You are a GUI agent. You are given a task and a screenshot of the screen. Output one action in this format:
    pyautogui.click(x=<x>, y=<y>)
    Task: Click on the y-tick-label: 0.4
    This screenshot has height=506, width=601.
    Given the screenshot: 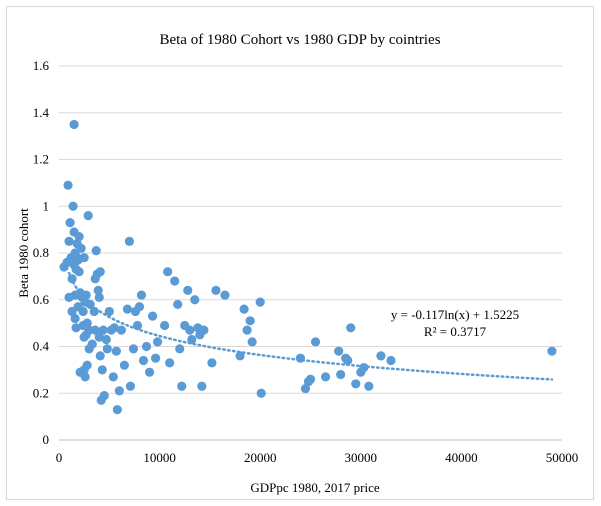 What is the action you would take?
    pyautogui.click(x=41, y=346)
    